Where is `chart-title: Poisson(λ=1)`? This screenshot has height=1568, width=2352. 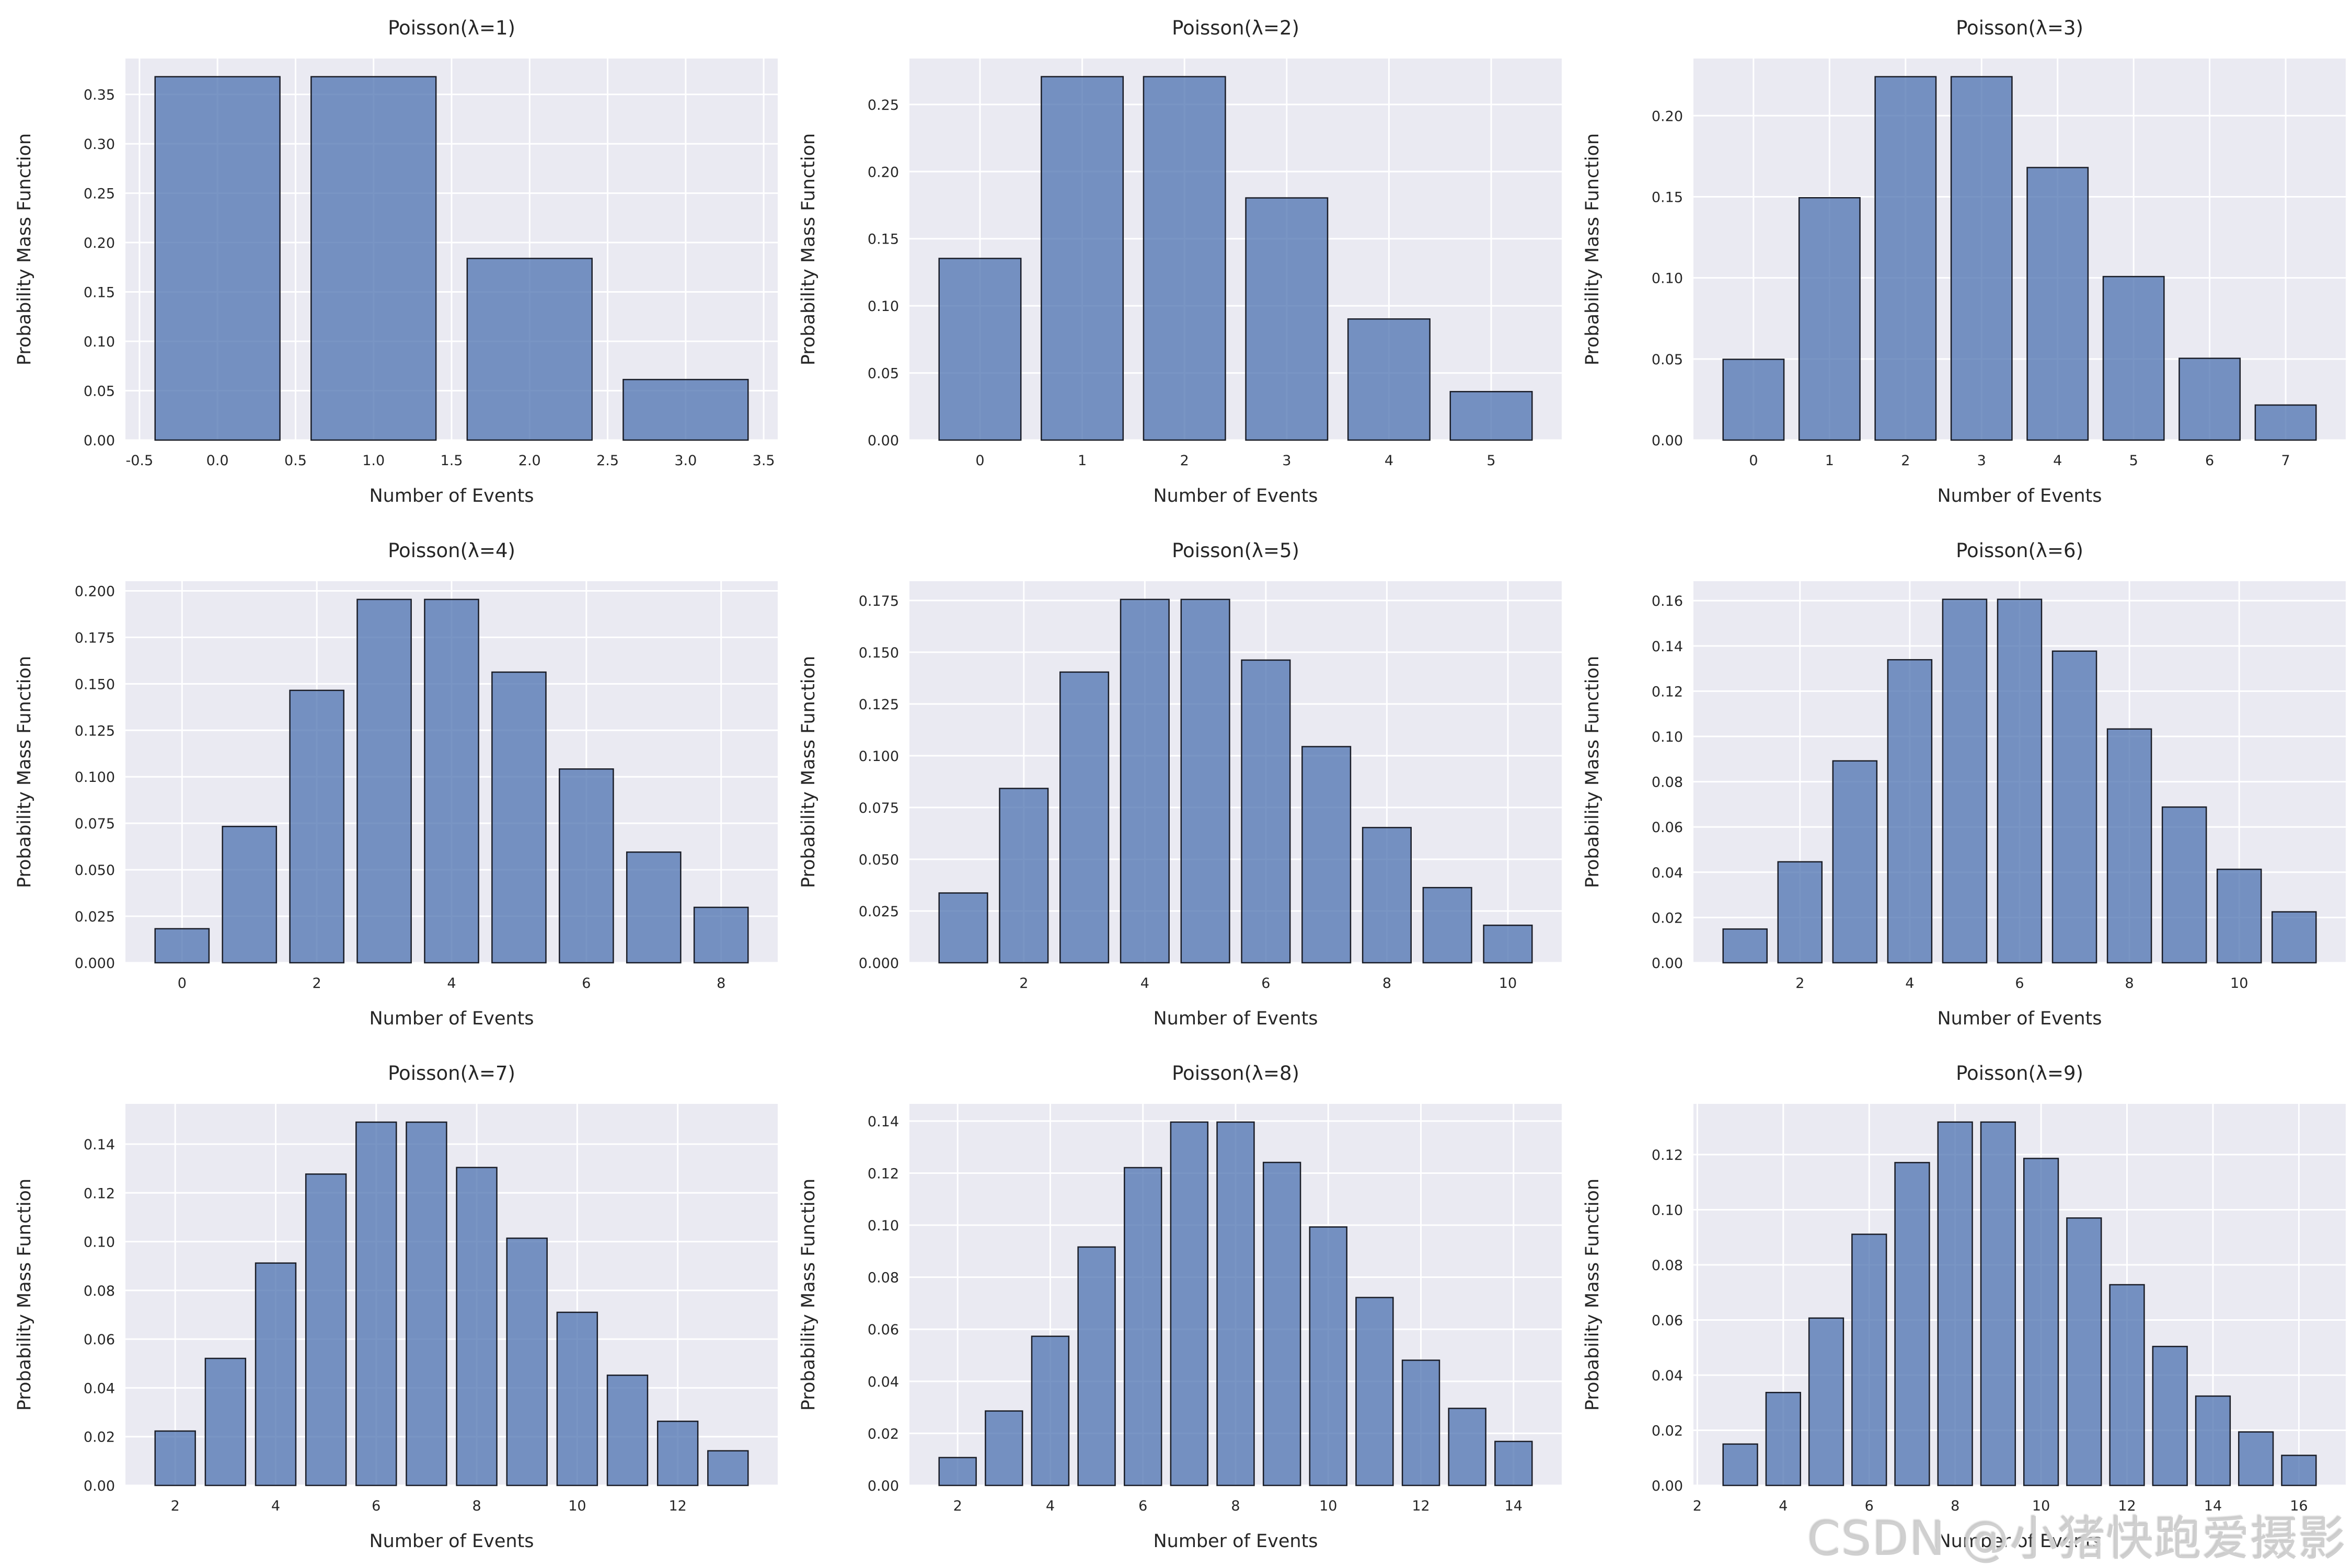 chart-title: Poisson(λ=1) is located at coordinates (451, 28).